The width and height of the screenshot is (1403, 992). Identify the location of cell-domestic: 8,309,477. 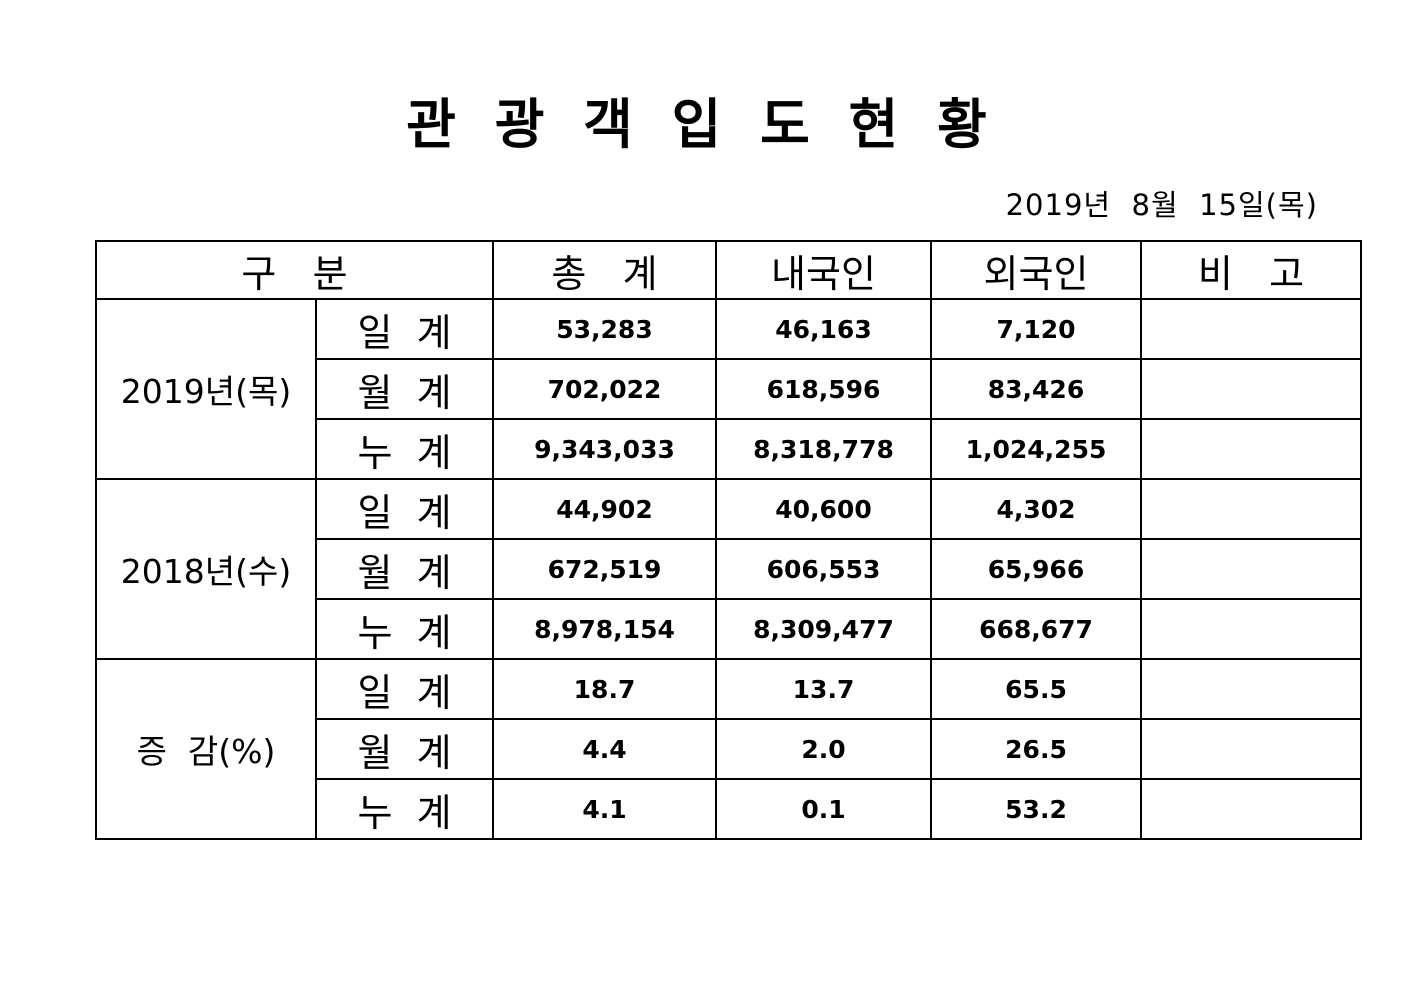
(823, 629).